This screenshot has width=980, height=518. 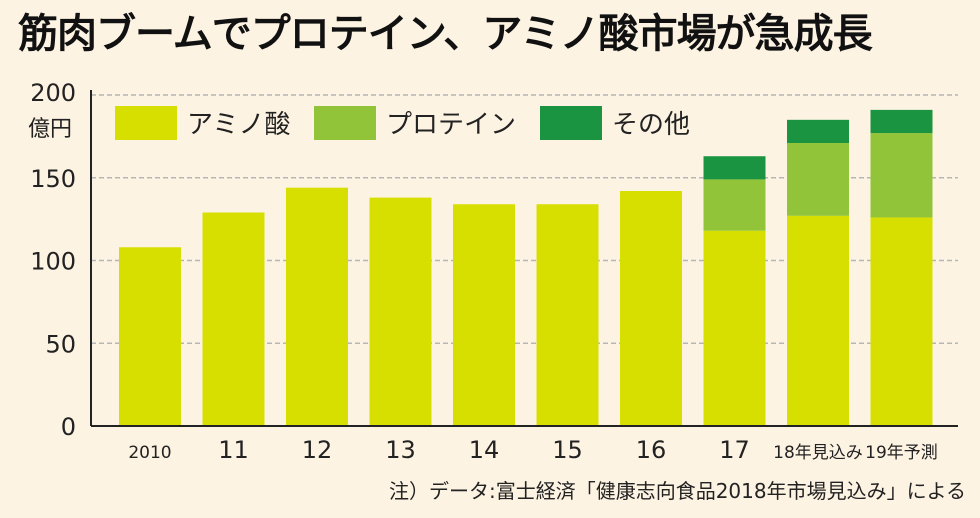 I want to click on x-tick-label: 13, so click(x=400, y=450).